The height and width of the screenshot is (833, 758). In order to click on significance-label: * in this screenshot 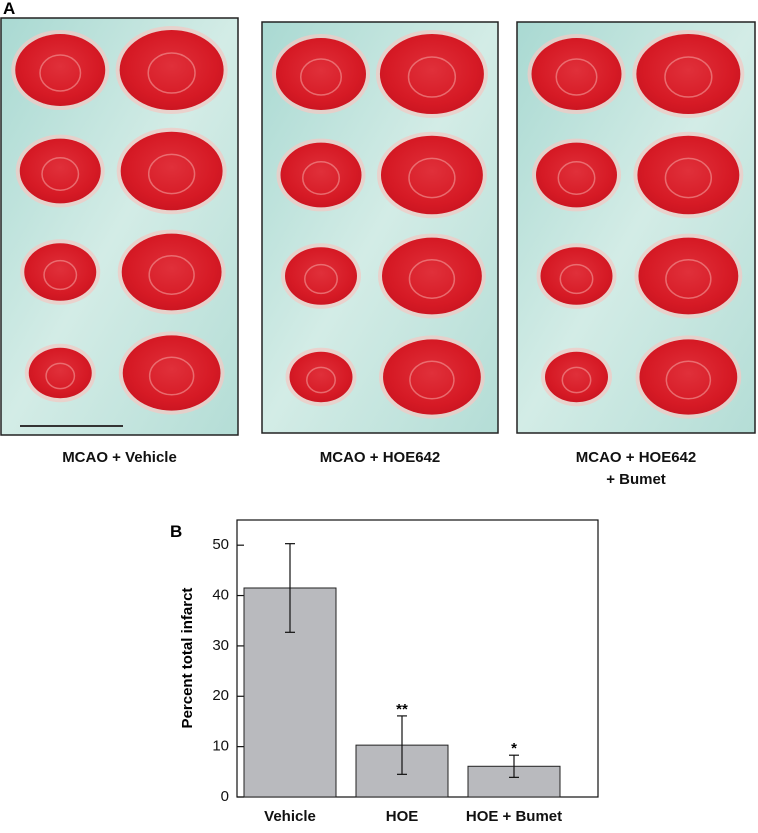, I will do `click(514, 748)`.